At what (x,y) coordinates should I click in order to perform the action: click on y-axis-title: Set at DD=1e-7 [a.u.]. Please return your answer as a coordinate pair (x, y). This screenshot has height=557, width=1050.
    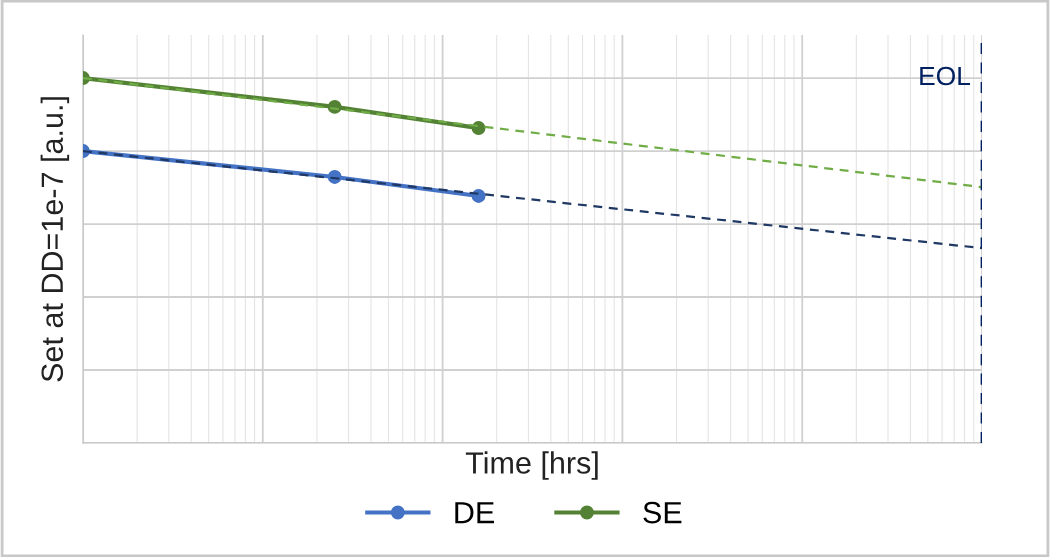
    Looking at the image, I should click on (55, 239).